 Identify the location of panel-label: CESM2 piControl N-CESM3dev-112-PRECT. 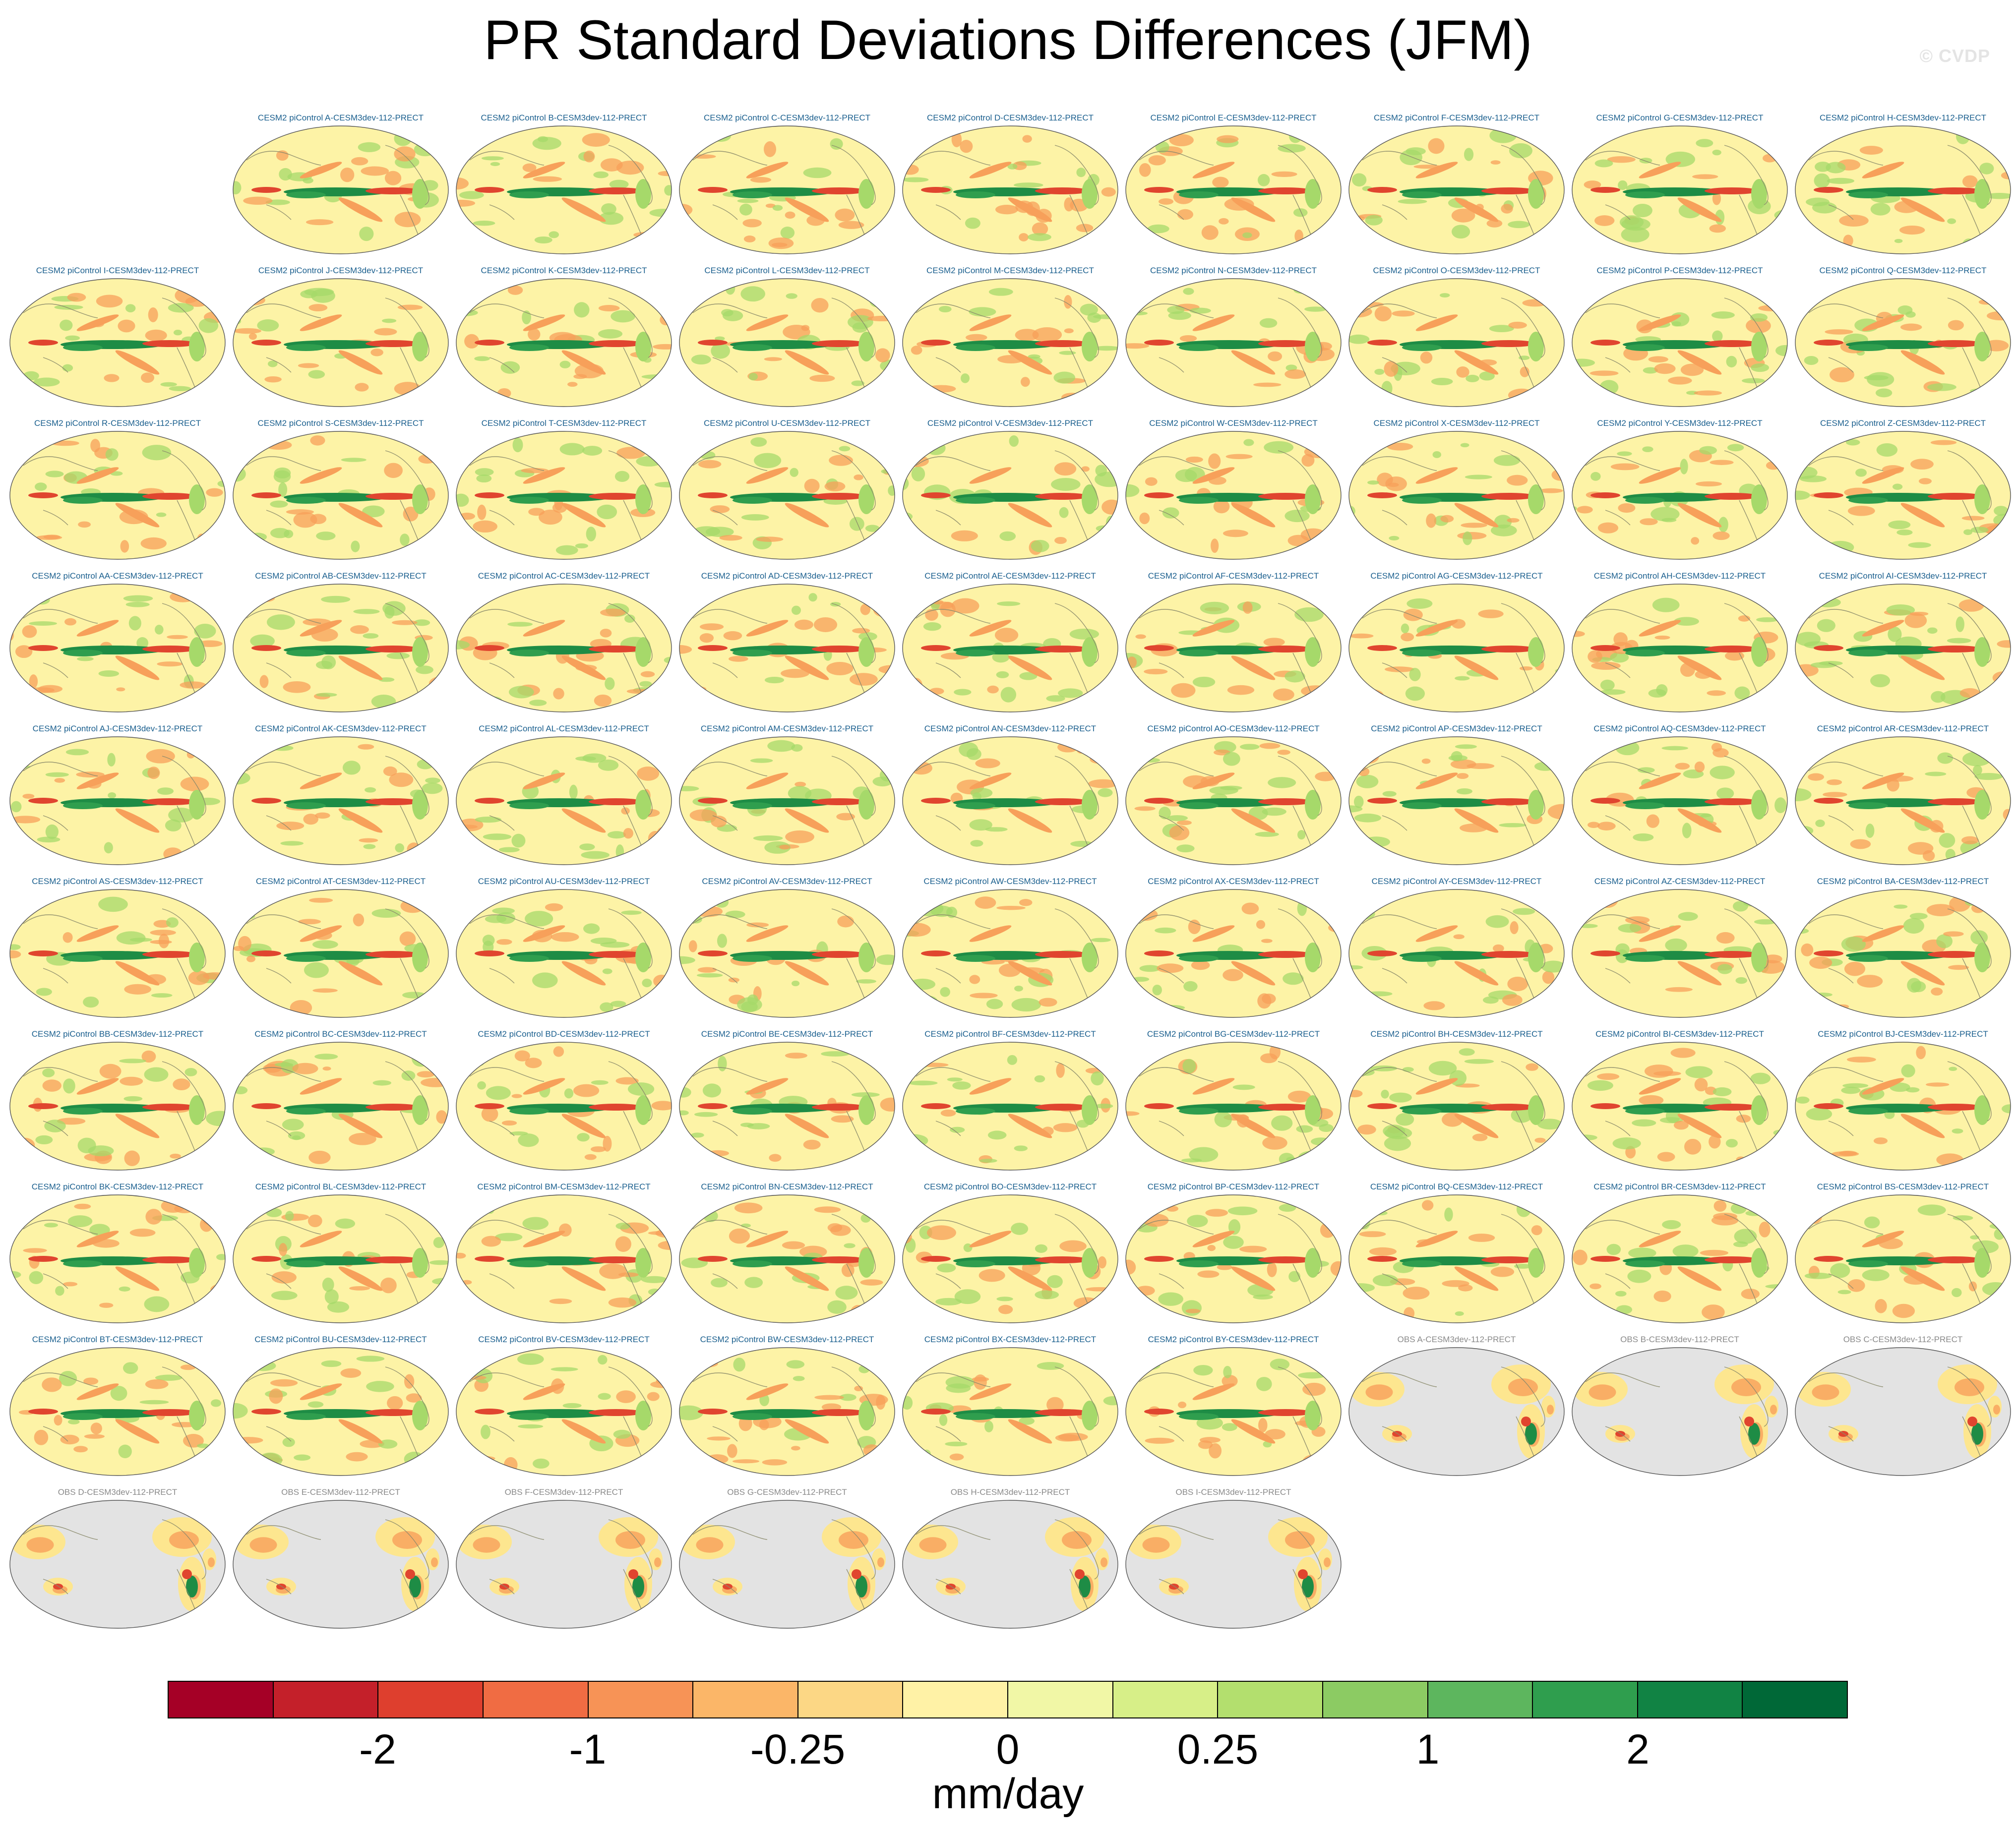
(1233, 270).